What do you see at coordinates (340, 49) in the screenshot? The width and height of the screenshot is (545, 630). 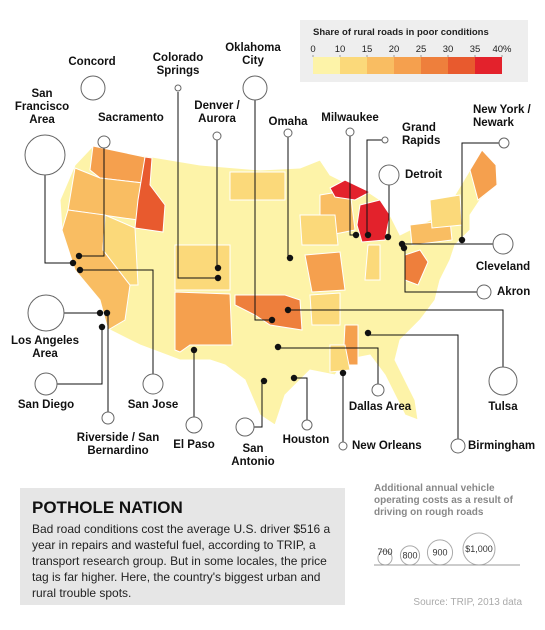 I see `legend-tick-label: 10` at bounding box center [340, 49].